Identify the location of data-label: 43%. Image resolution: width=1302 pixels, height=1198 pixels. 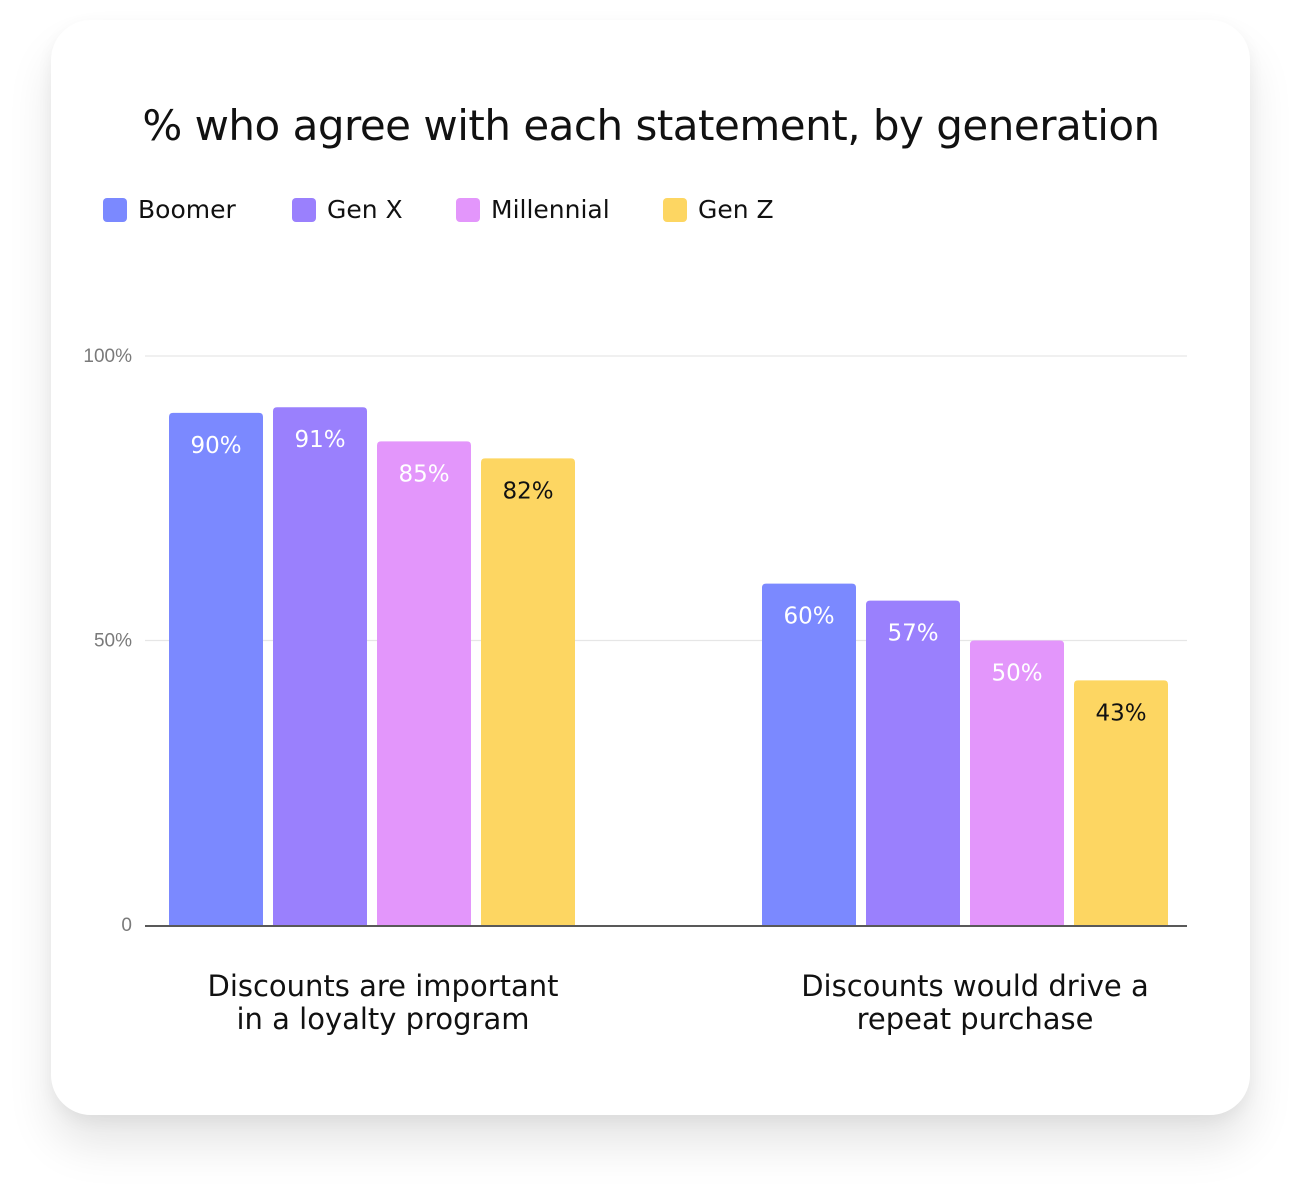
(1120, 713).